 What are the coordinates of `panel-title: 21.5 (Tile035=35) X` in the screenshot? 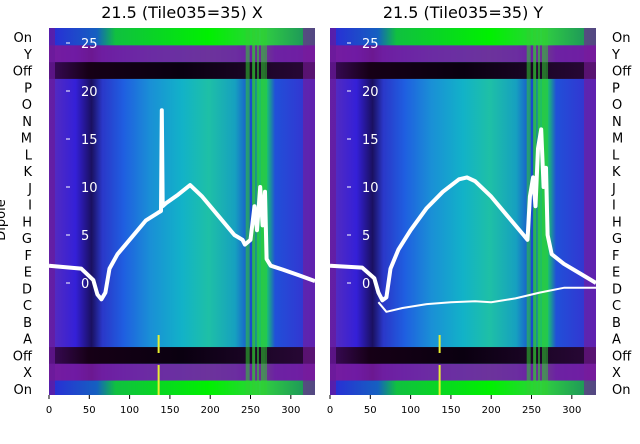 It's located at (182, 12).